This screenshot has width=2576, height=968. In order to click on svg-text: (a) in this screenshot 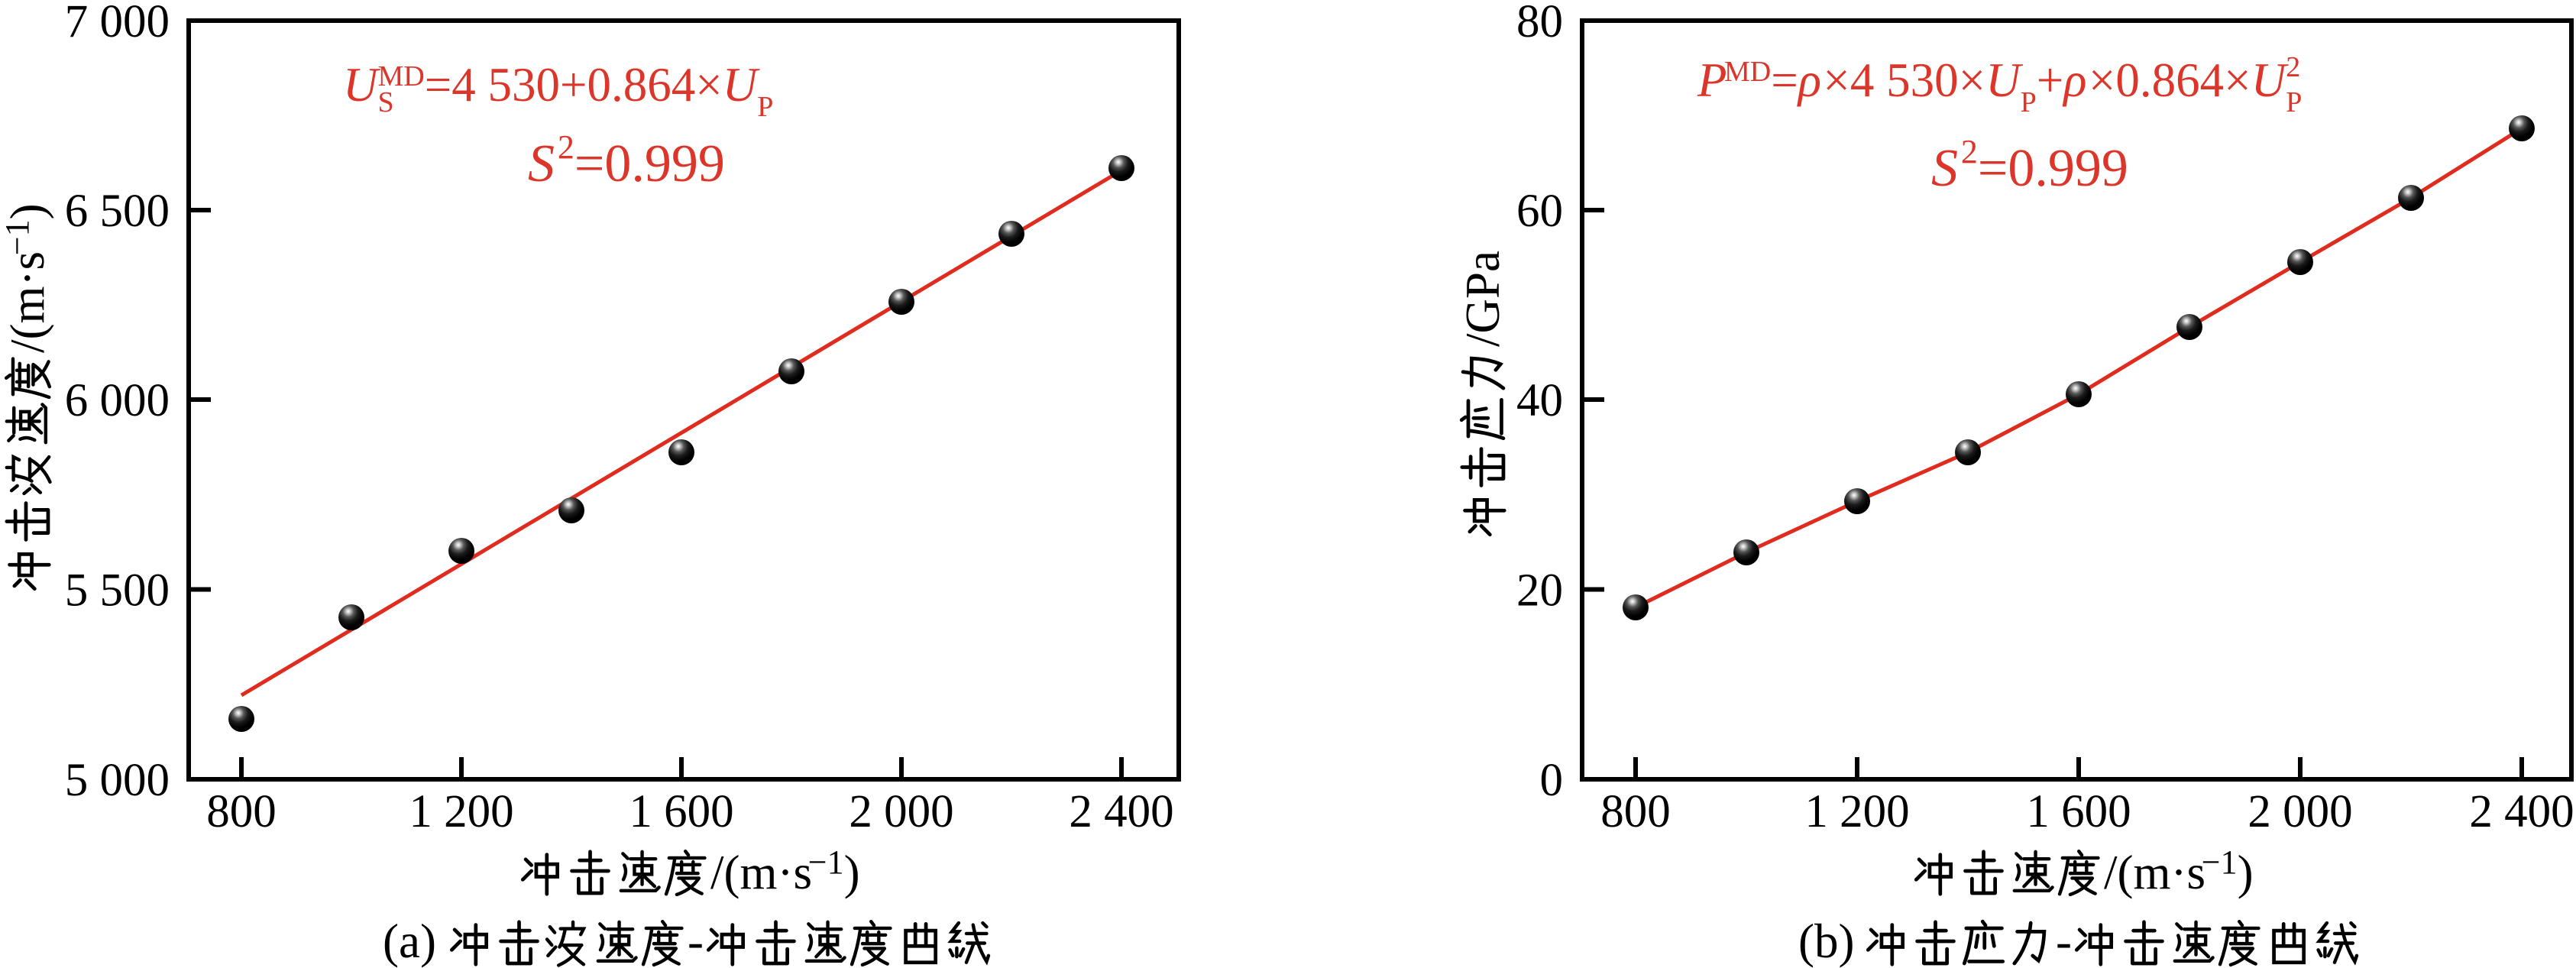, I will do `click(409, 941)`.